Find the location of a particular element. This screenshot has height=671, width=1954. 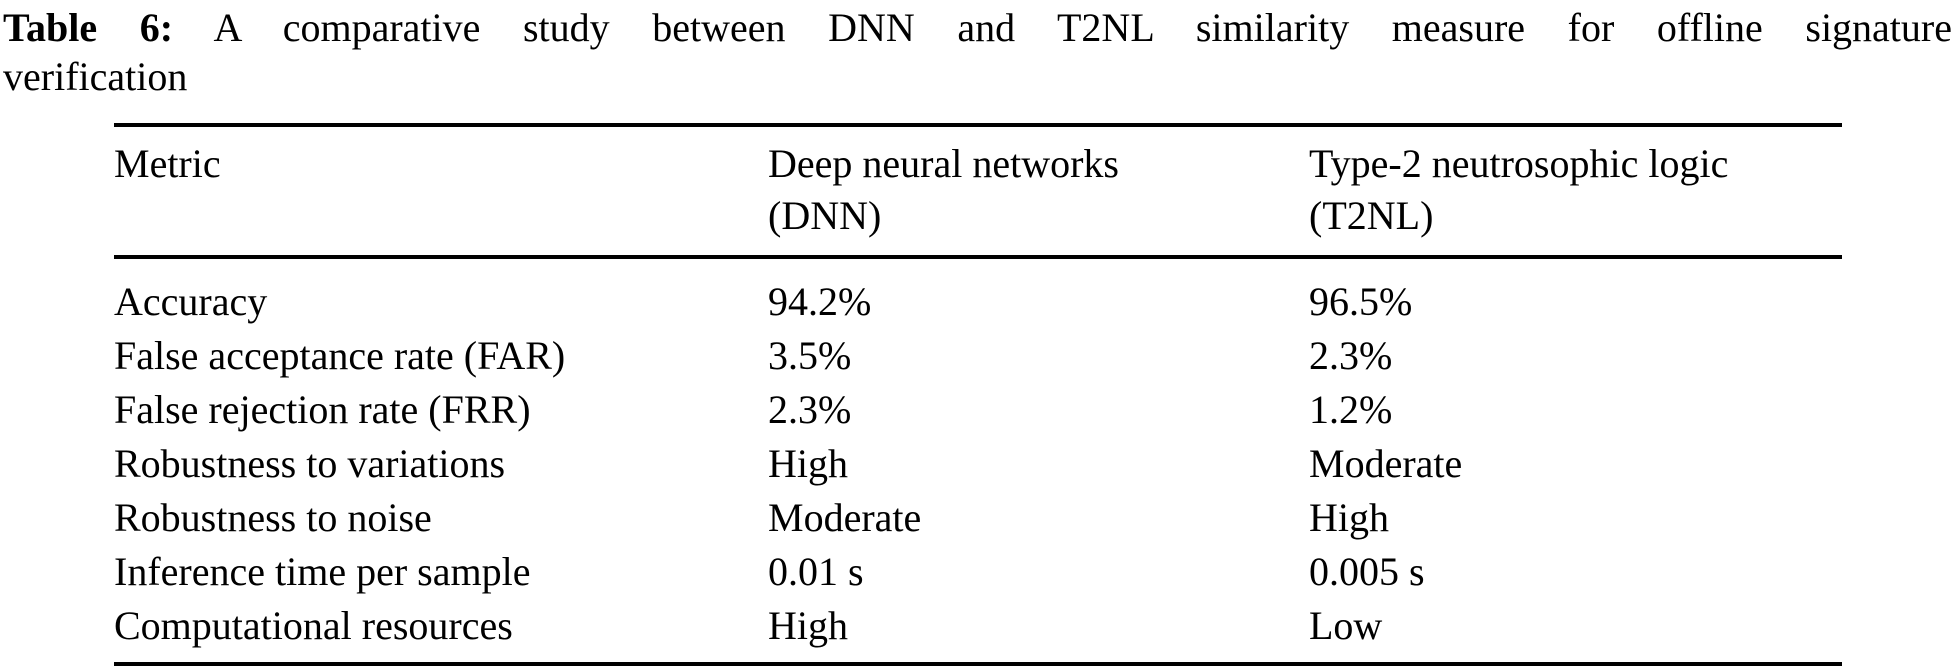

cell-metric: Robustness to variations is located at coordinates (310, 463).